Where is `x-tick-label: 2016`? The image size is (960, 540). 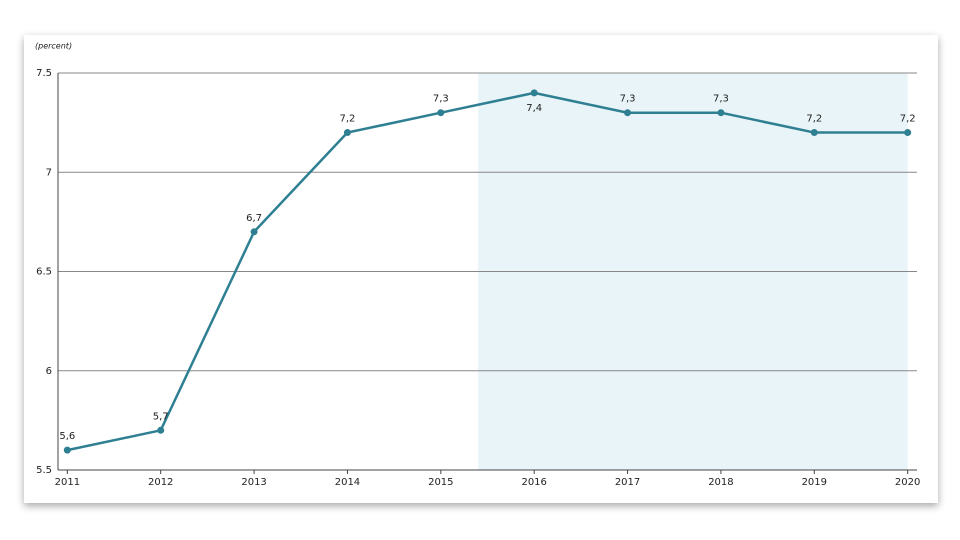
x-tick-label: 2016 is located at coordinates (533, 482).